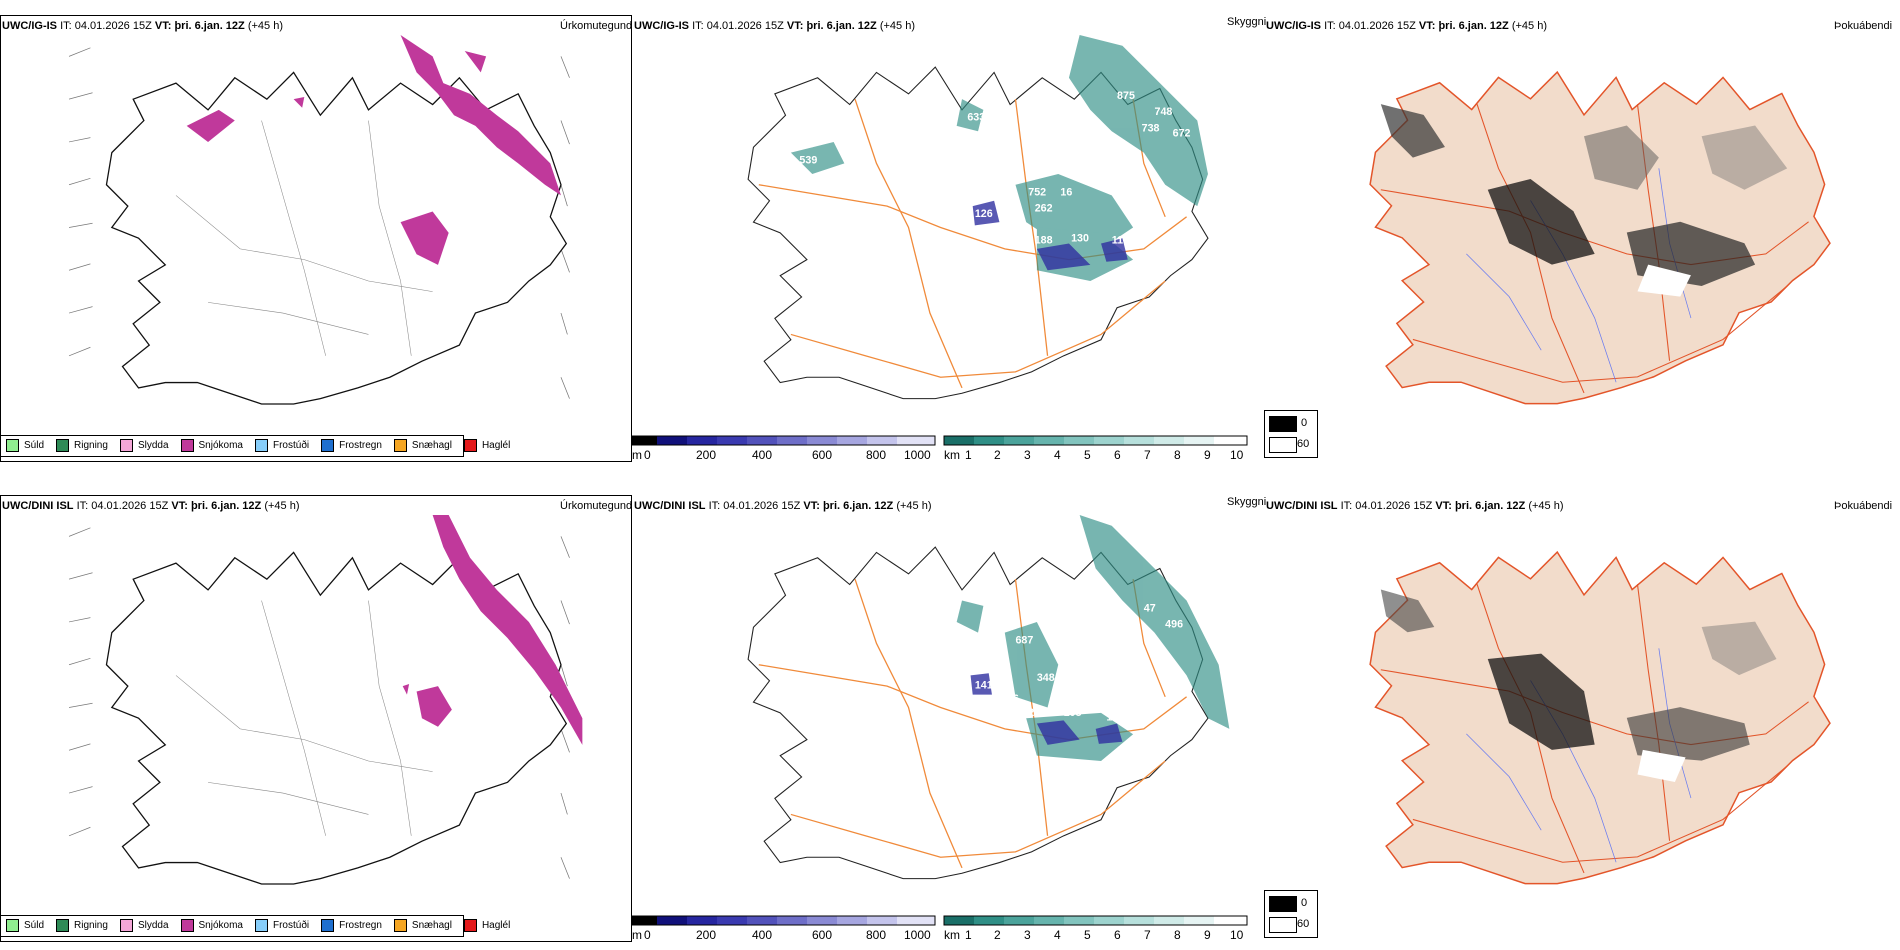 This screenshot has width=1900, height=950. Describe the element at coordinates (153, 925) in the screenshot. I see `legend-label: Slydda` at that location.